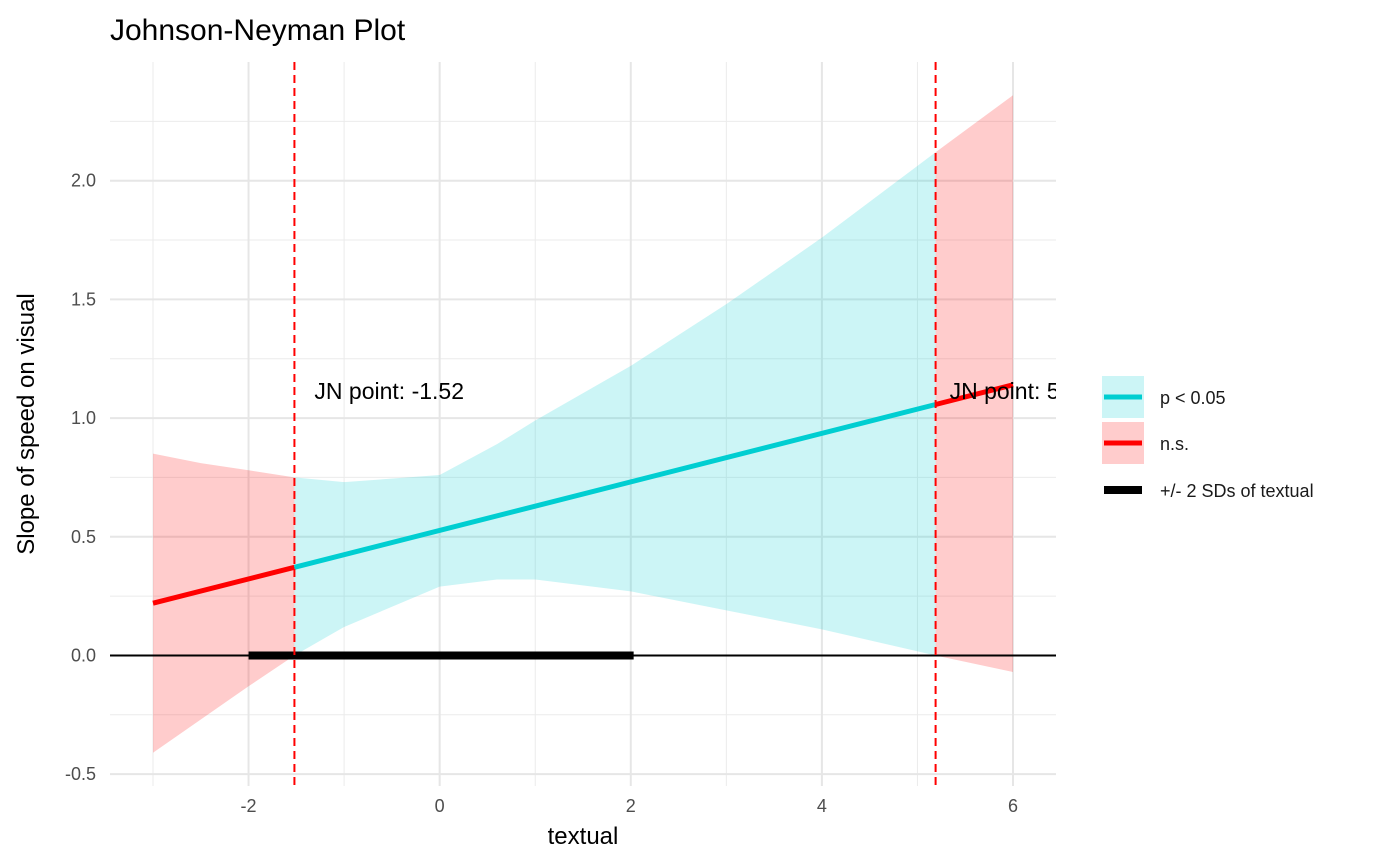 The image size is (1400, 866). What do you see at coordinates (583, 836) in the screenshot?
I see `x-axis-title: textual` at bounding box center [583, 836].